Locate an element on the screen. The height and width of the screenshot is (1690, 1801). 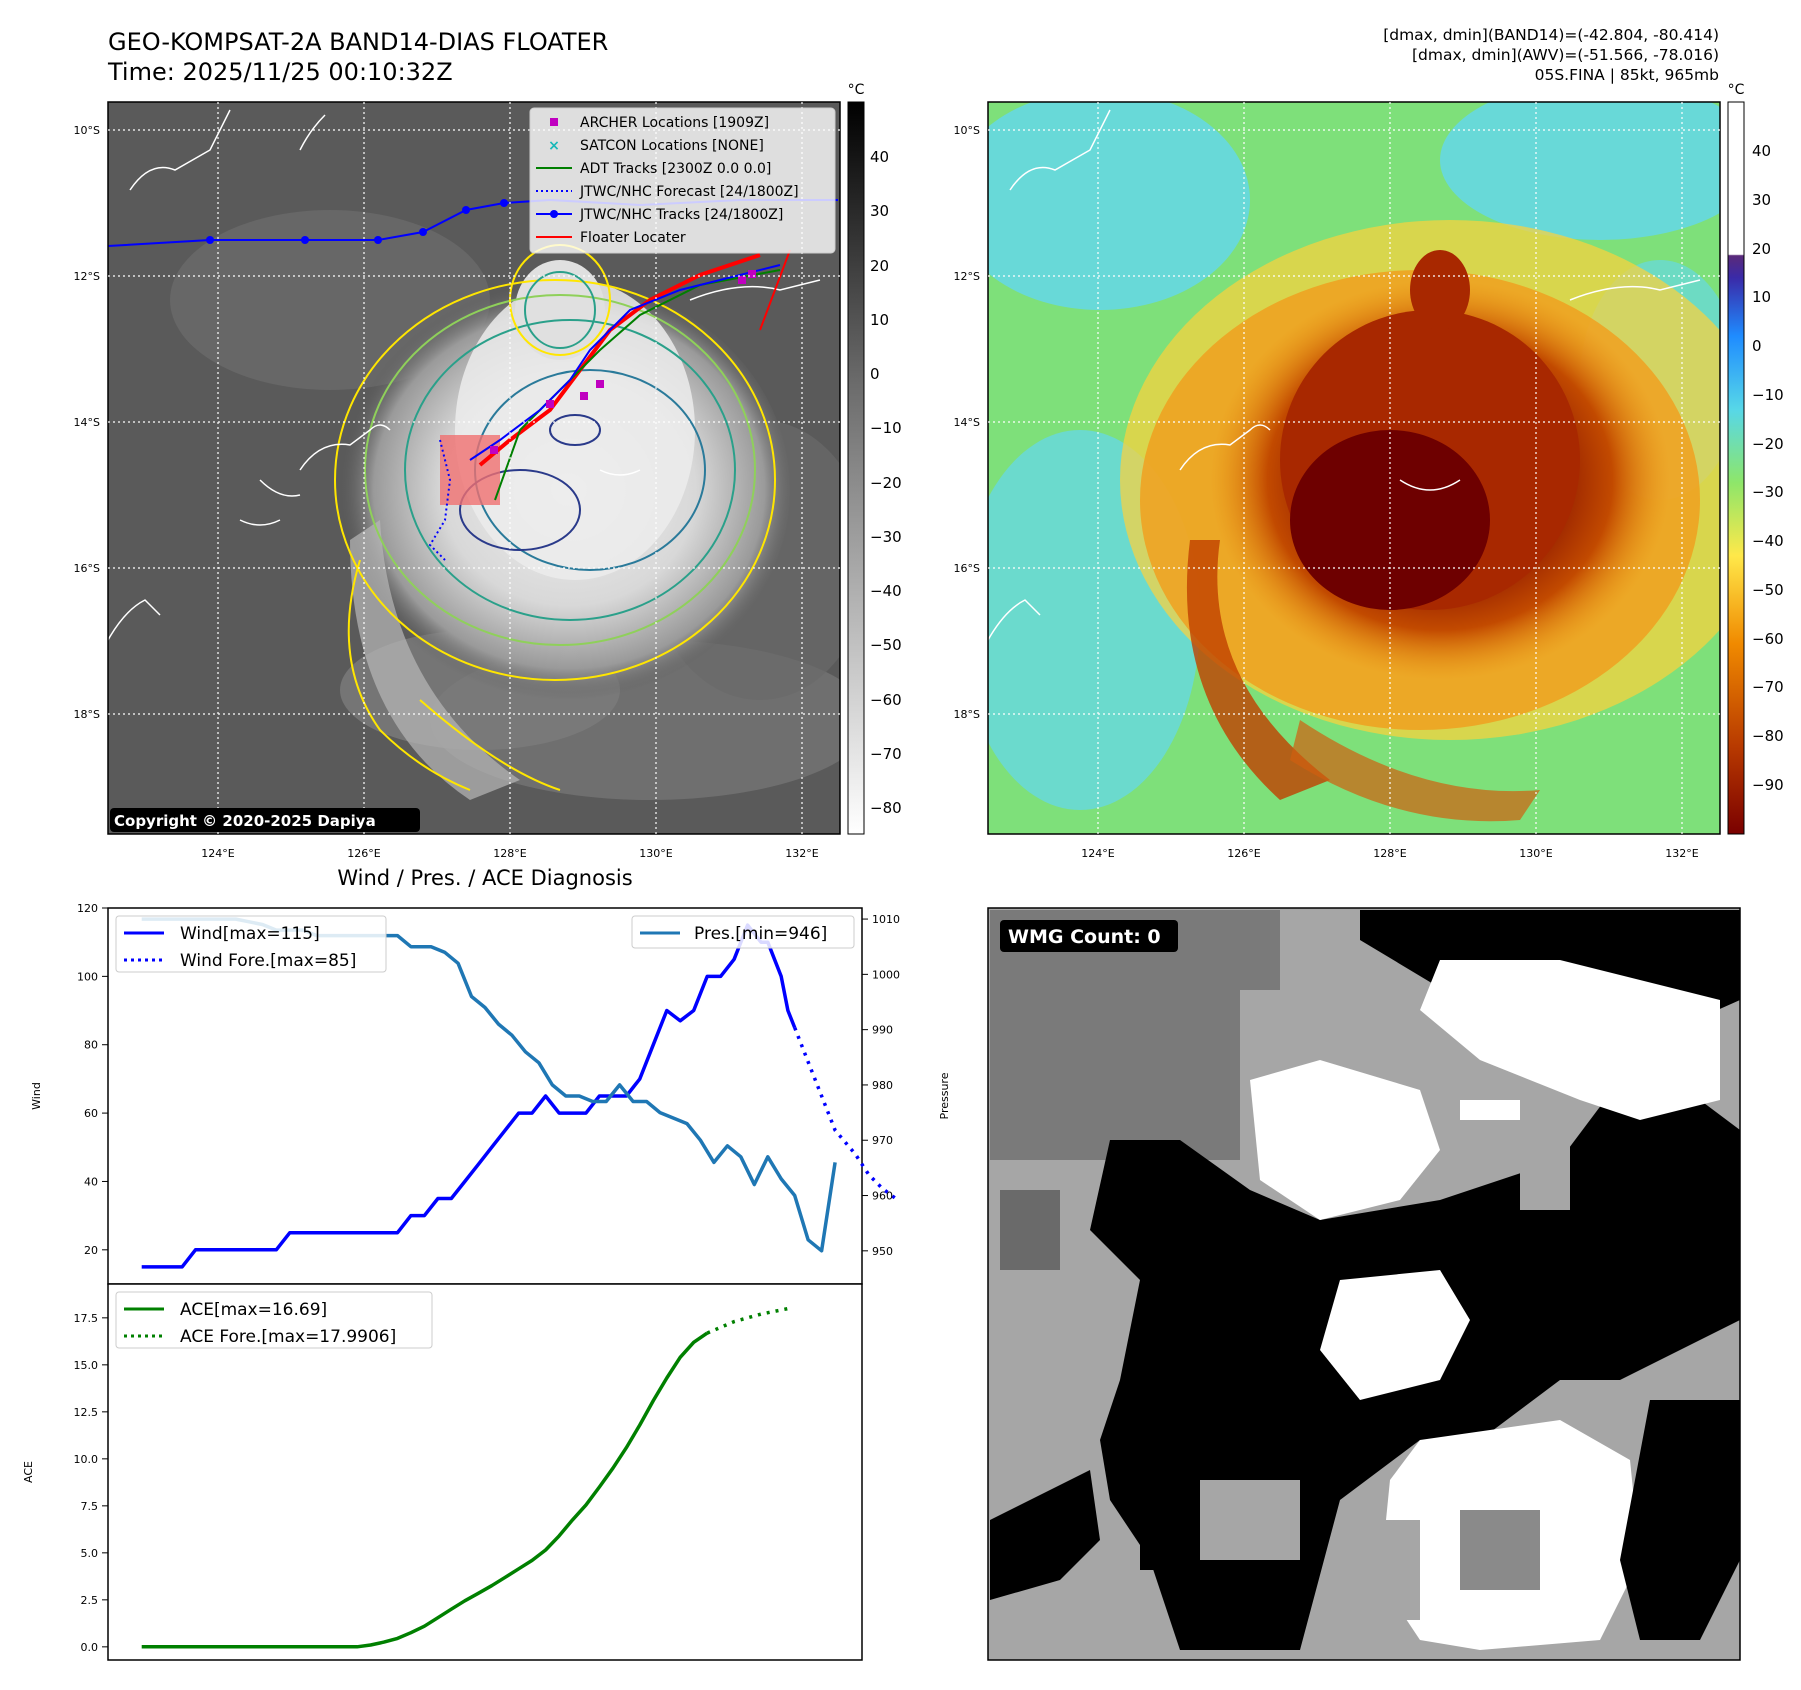
ir-lon-label: 124°E is located at coordinates (217, 853).